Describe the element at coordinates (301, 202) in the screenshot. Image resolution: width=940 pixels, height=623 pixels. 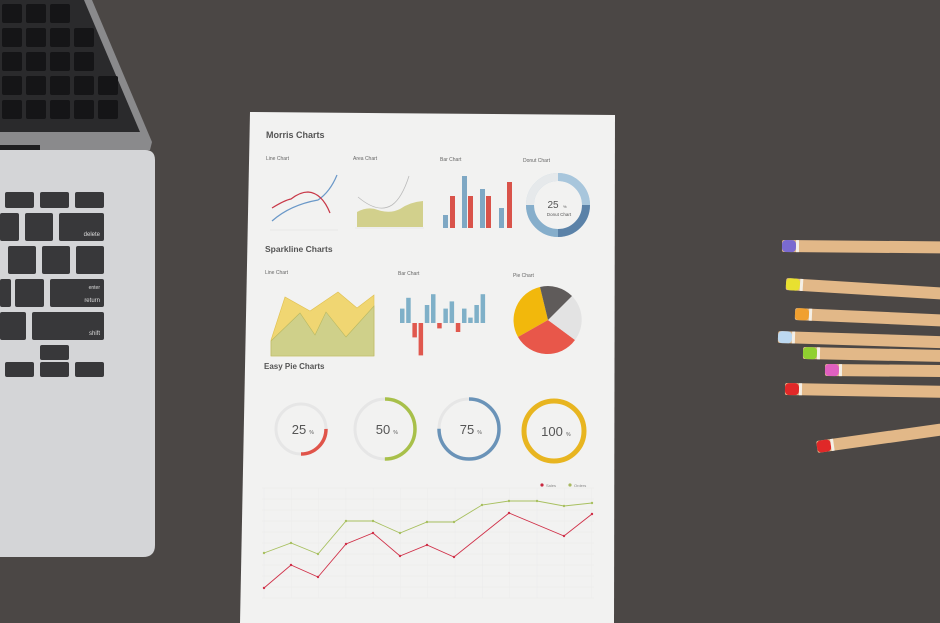
I see `line-series-red` at that location.